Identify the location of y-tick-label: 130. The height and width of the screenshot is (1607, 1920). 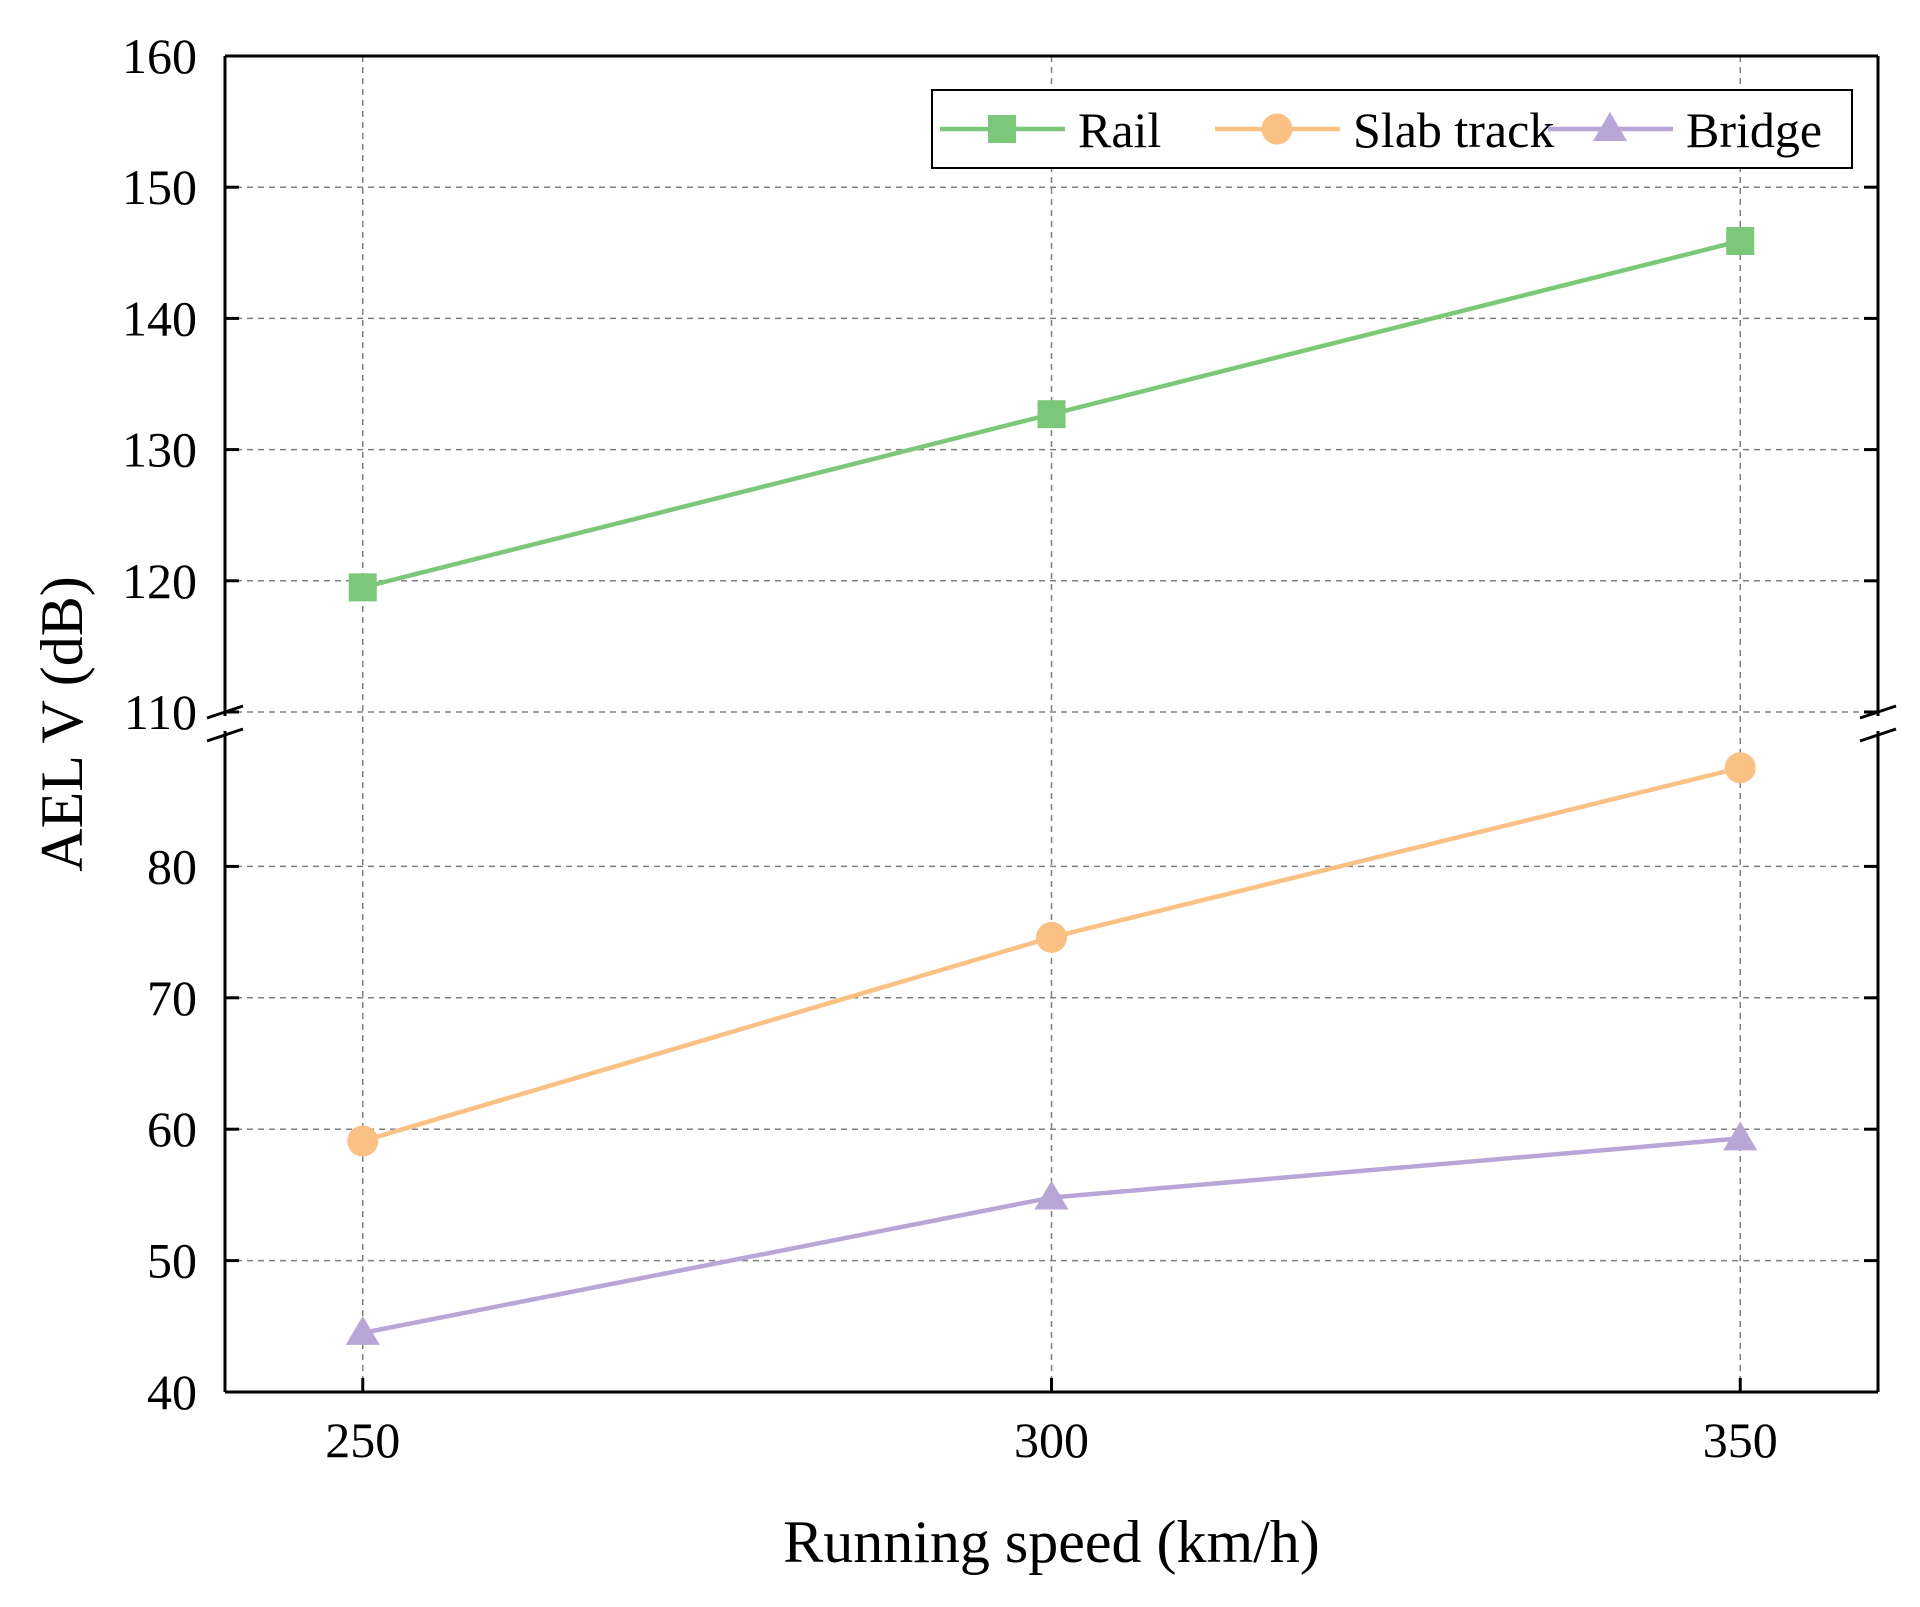
(159, 450).